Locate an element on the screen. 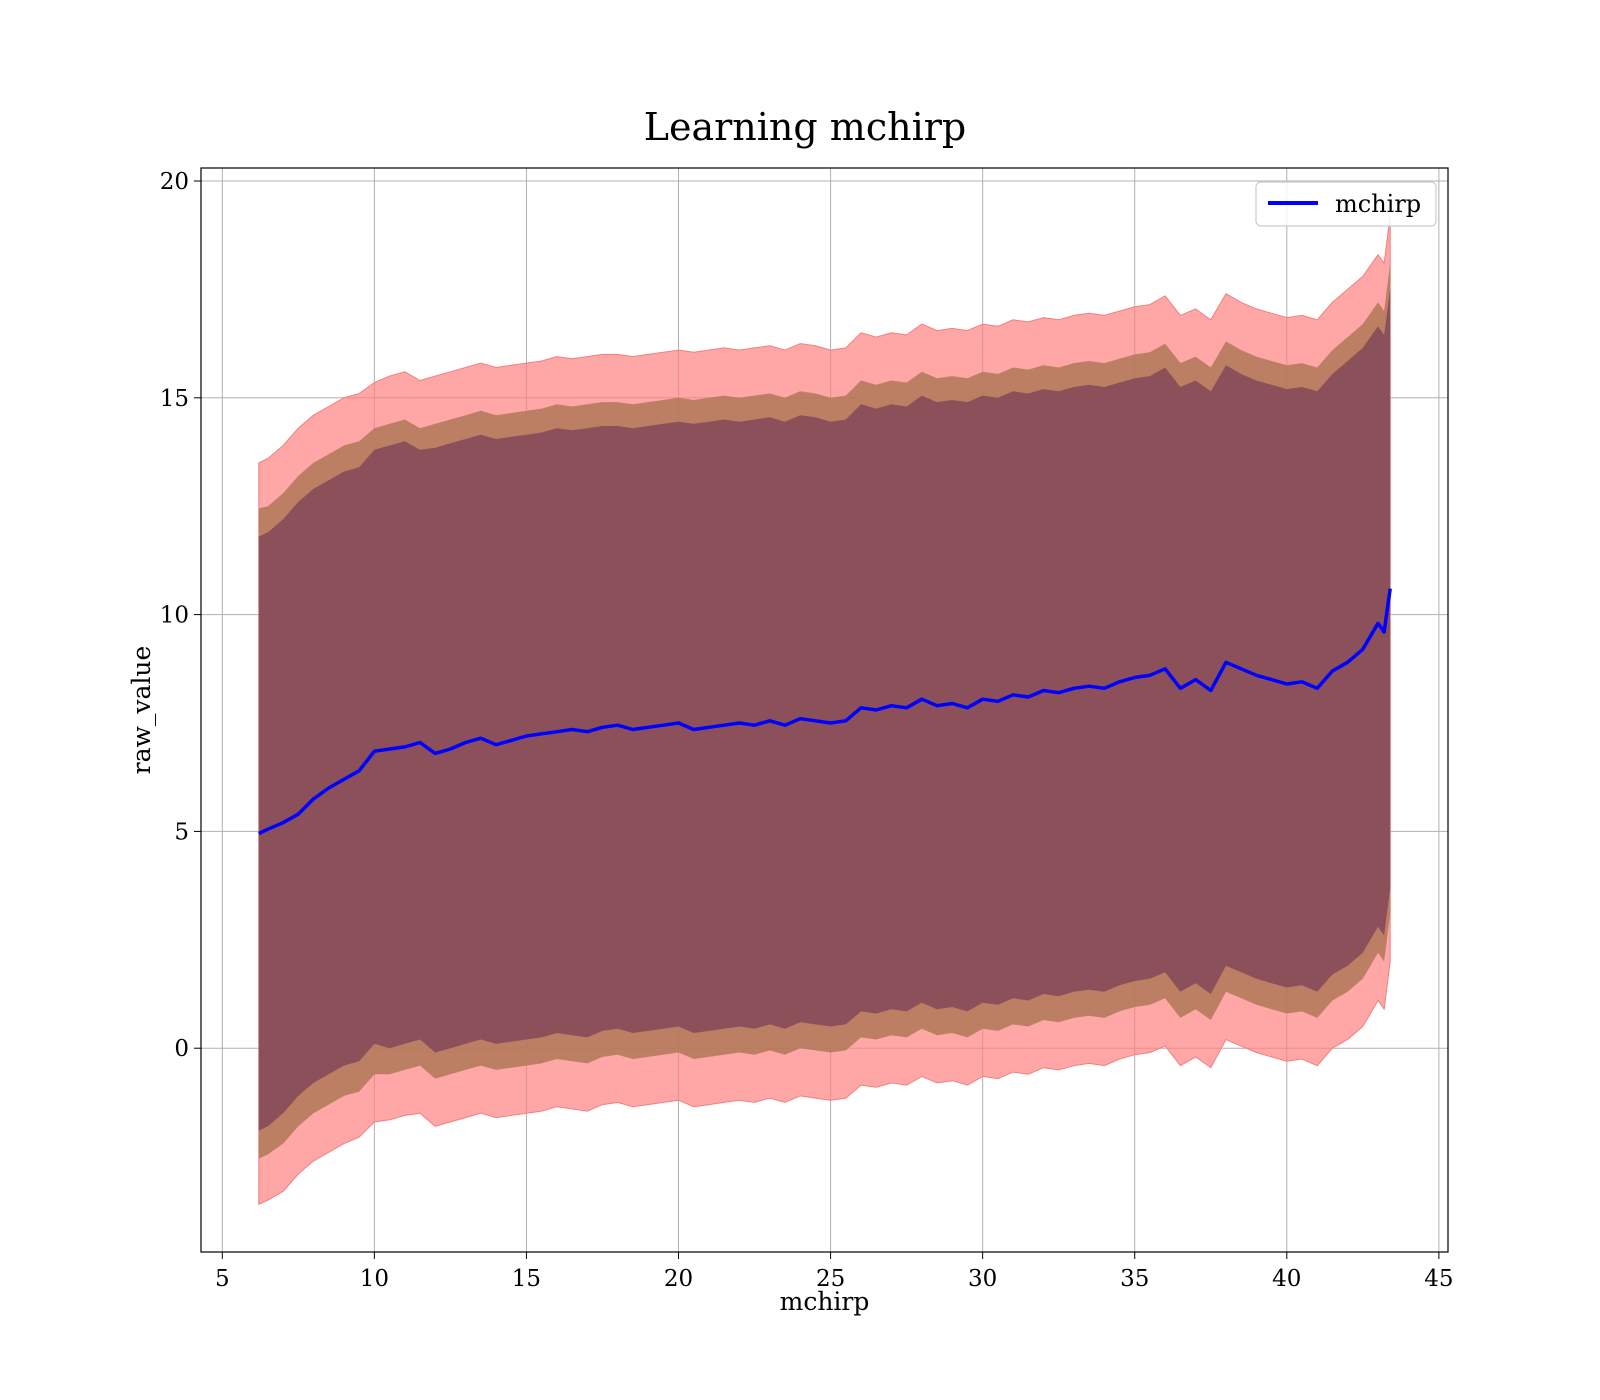 The height and width of the screenshot is (1400, 1600). y-tick-label: 20 is located at coordinates (174, 182).